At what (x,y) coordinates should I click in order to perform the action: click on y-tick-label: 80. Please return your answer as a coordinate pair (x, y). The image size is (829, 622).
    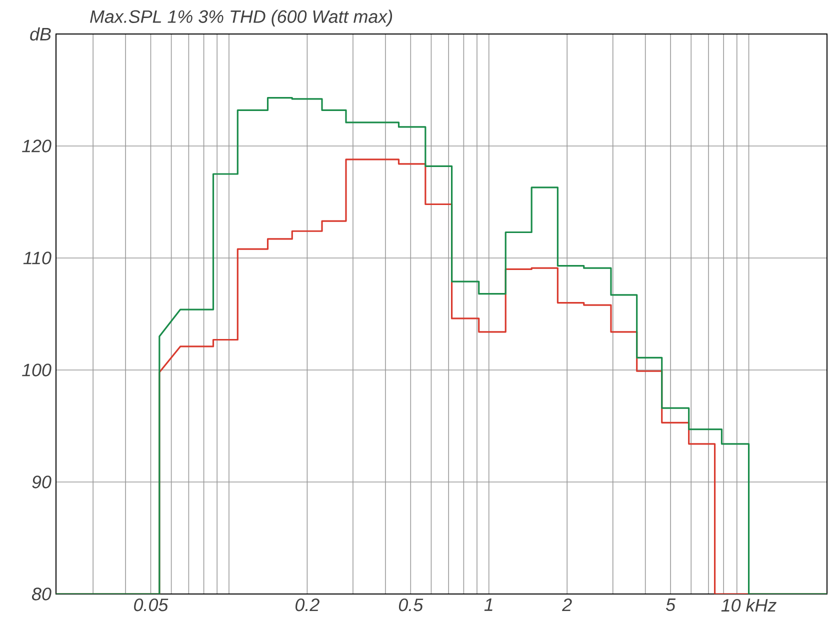
    Looking at the image, I should click on (42, 594).